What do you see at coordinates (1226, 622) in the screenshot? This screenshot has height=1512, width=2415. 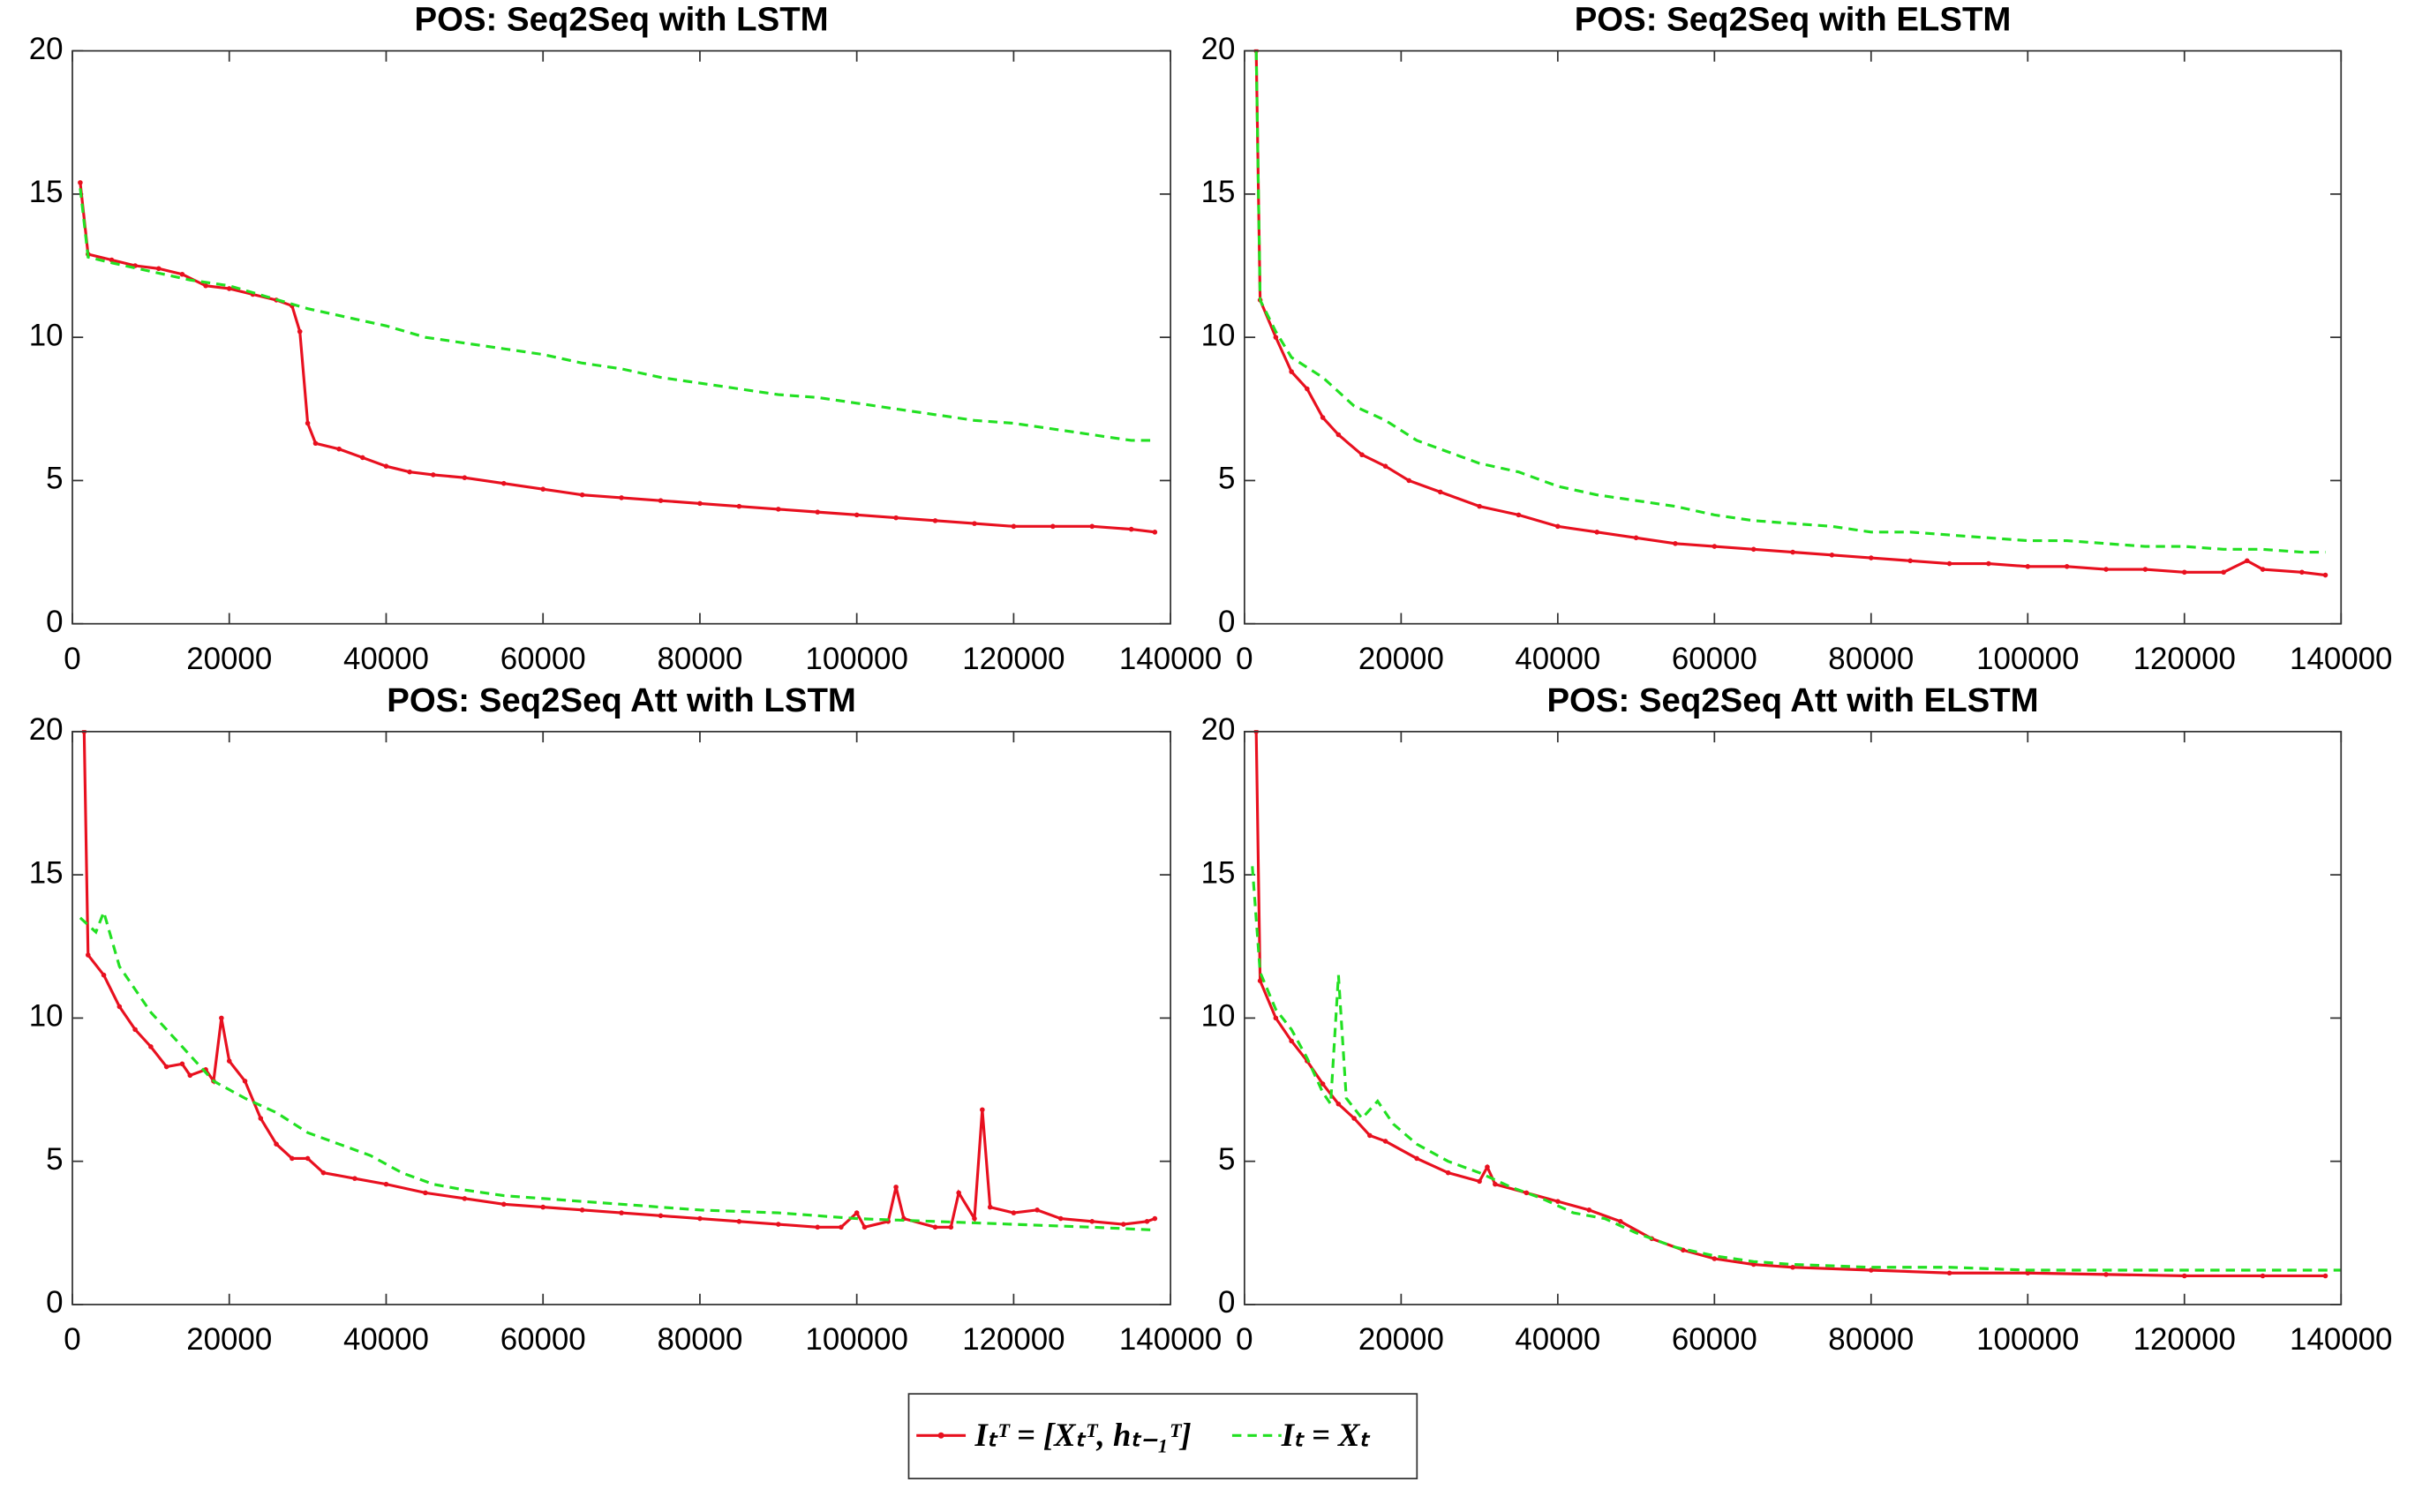 I see `y-tick-label: 0` at bounding box center [1226, 622].